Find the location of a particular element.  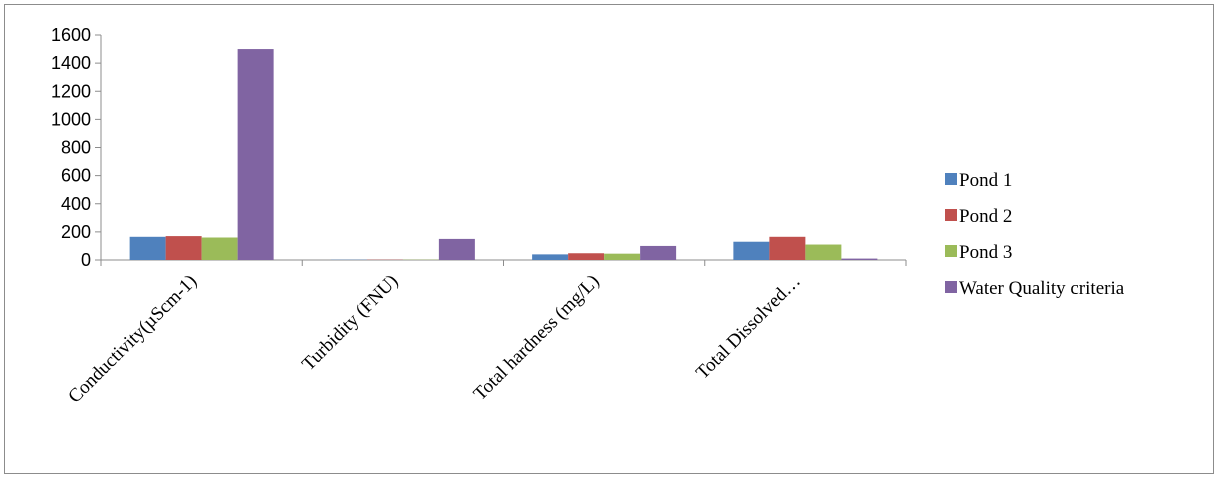

y-tick-label: 1200 is located at coordinates (71, 91).